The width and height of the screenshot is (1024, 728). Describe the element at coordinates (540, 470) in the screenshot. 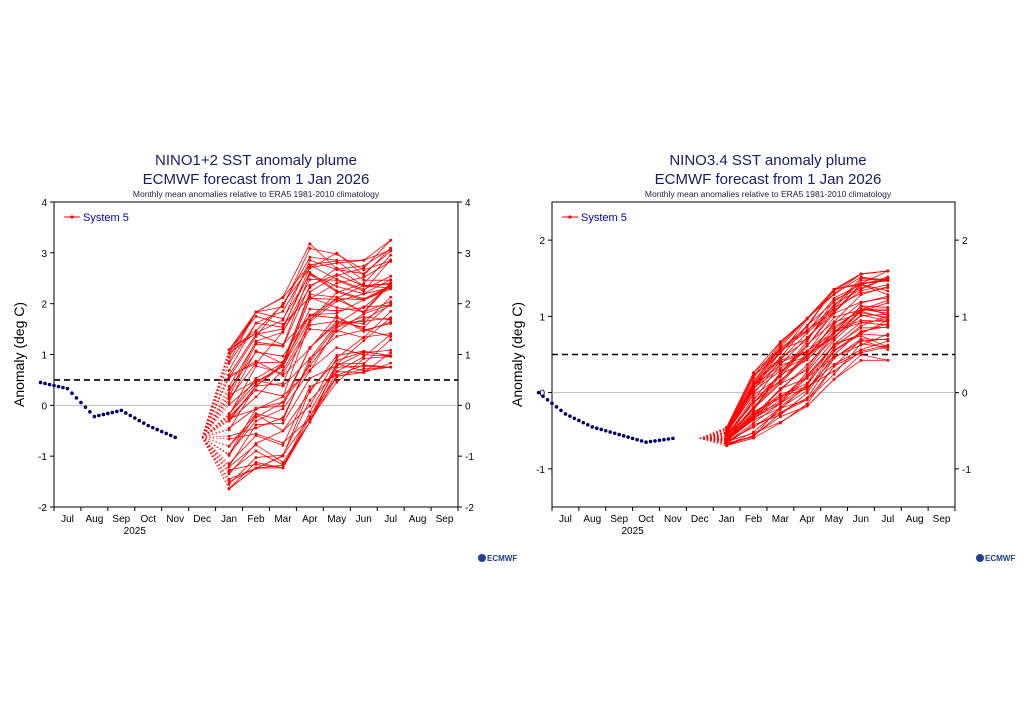

I see `y-tick-label-left: -1` at that location.